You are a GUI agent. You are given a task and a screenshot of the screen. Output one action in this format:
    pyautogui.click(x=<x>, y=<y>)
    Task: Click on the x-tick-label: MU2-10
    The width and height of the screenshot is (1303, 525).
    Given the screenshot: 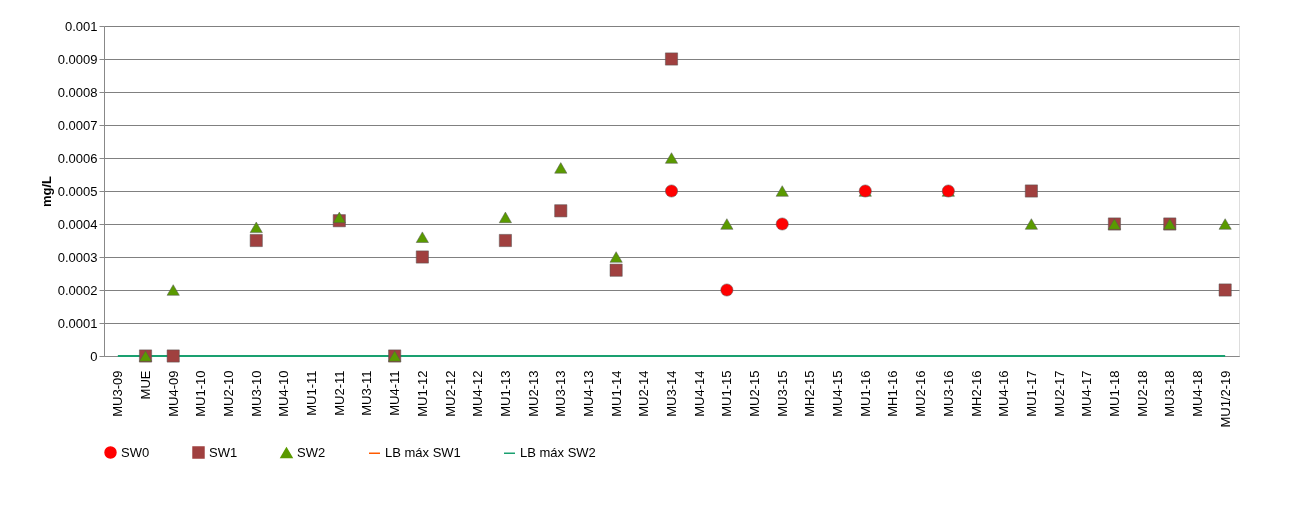 What is the action you would take?
    pyautogui.click(x=229, y=393)
    